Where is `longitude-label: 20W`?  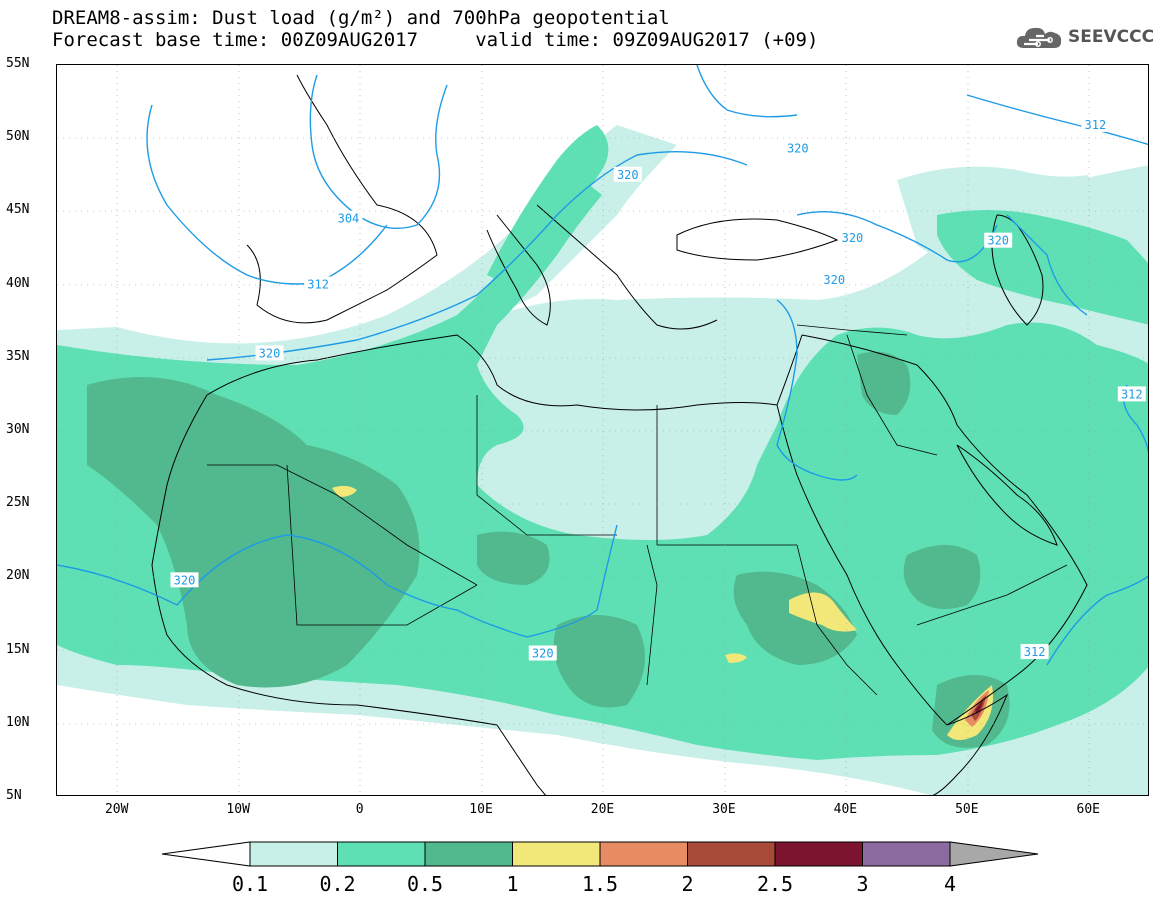 longitude-label: 20W is located at coordinates (116, 809).